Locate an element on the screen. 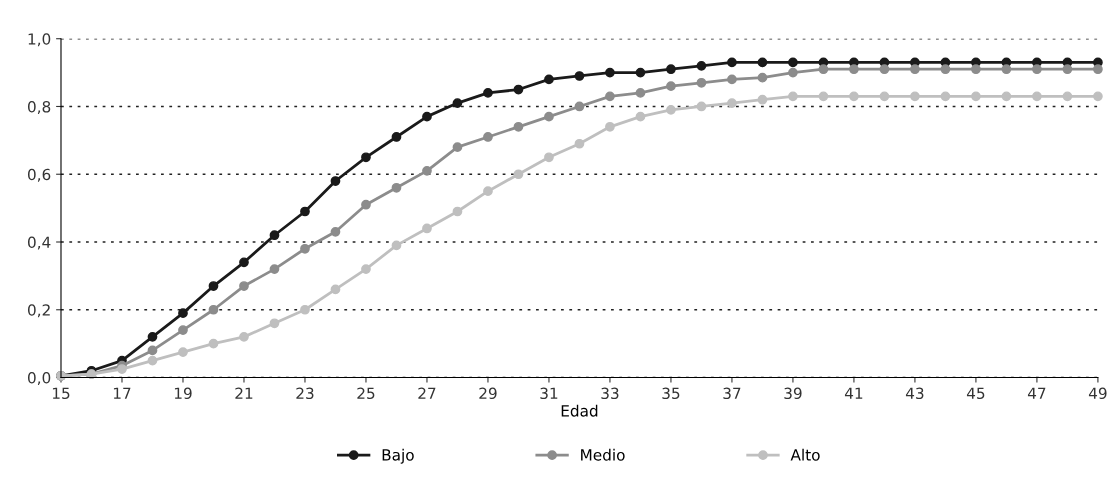  x-tick-label: 25 is located at coordinates (366, 393).